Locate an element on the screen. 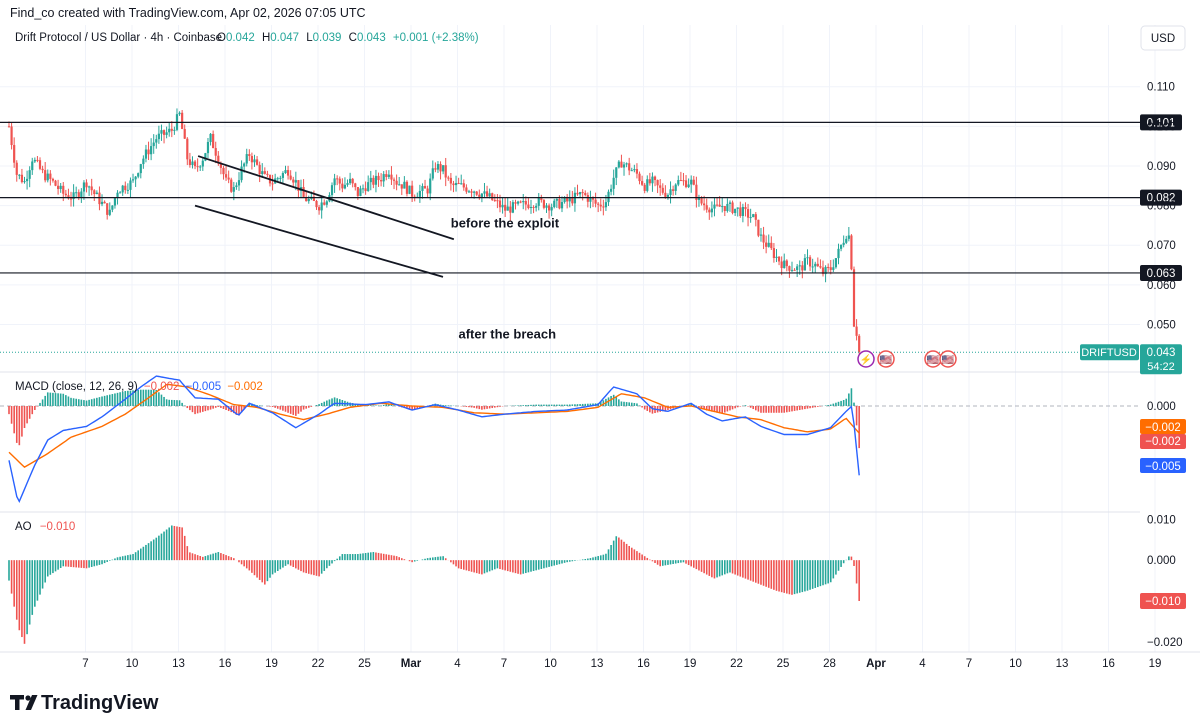  event-marker-lightning: ⚡ is located at coordinates (866, 359).